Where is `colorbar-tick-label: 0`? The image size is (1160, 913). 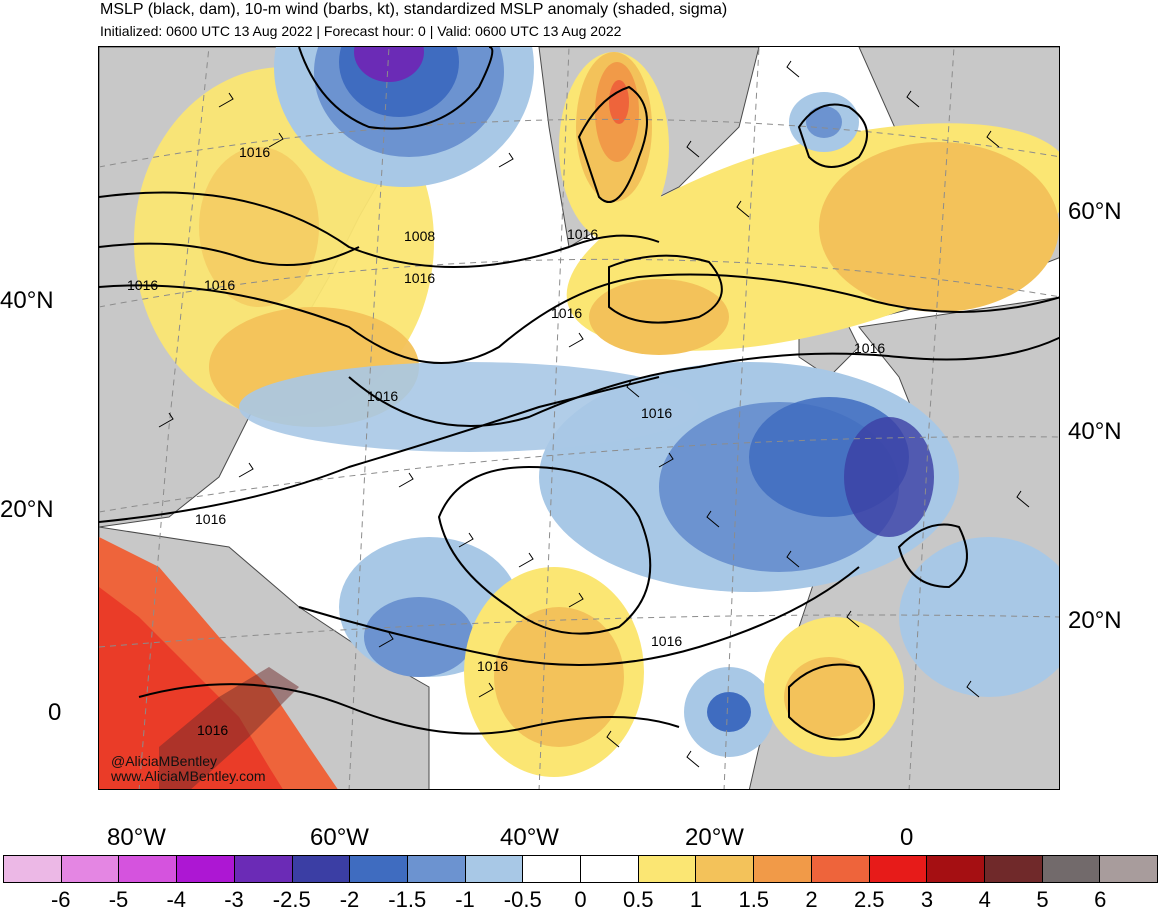
colorbar-tick-label: 0 is located at coordinates (580, 899).